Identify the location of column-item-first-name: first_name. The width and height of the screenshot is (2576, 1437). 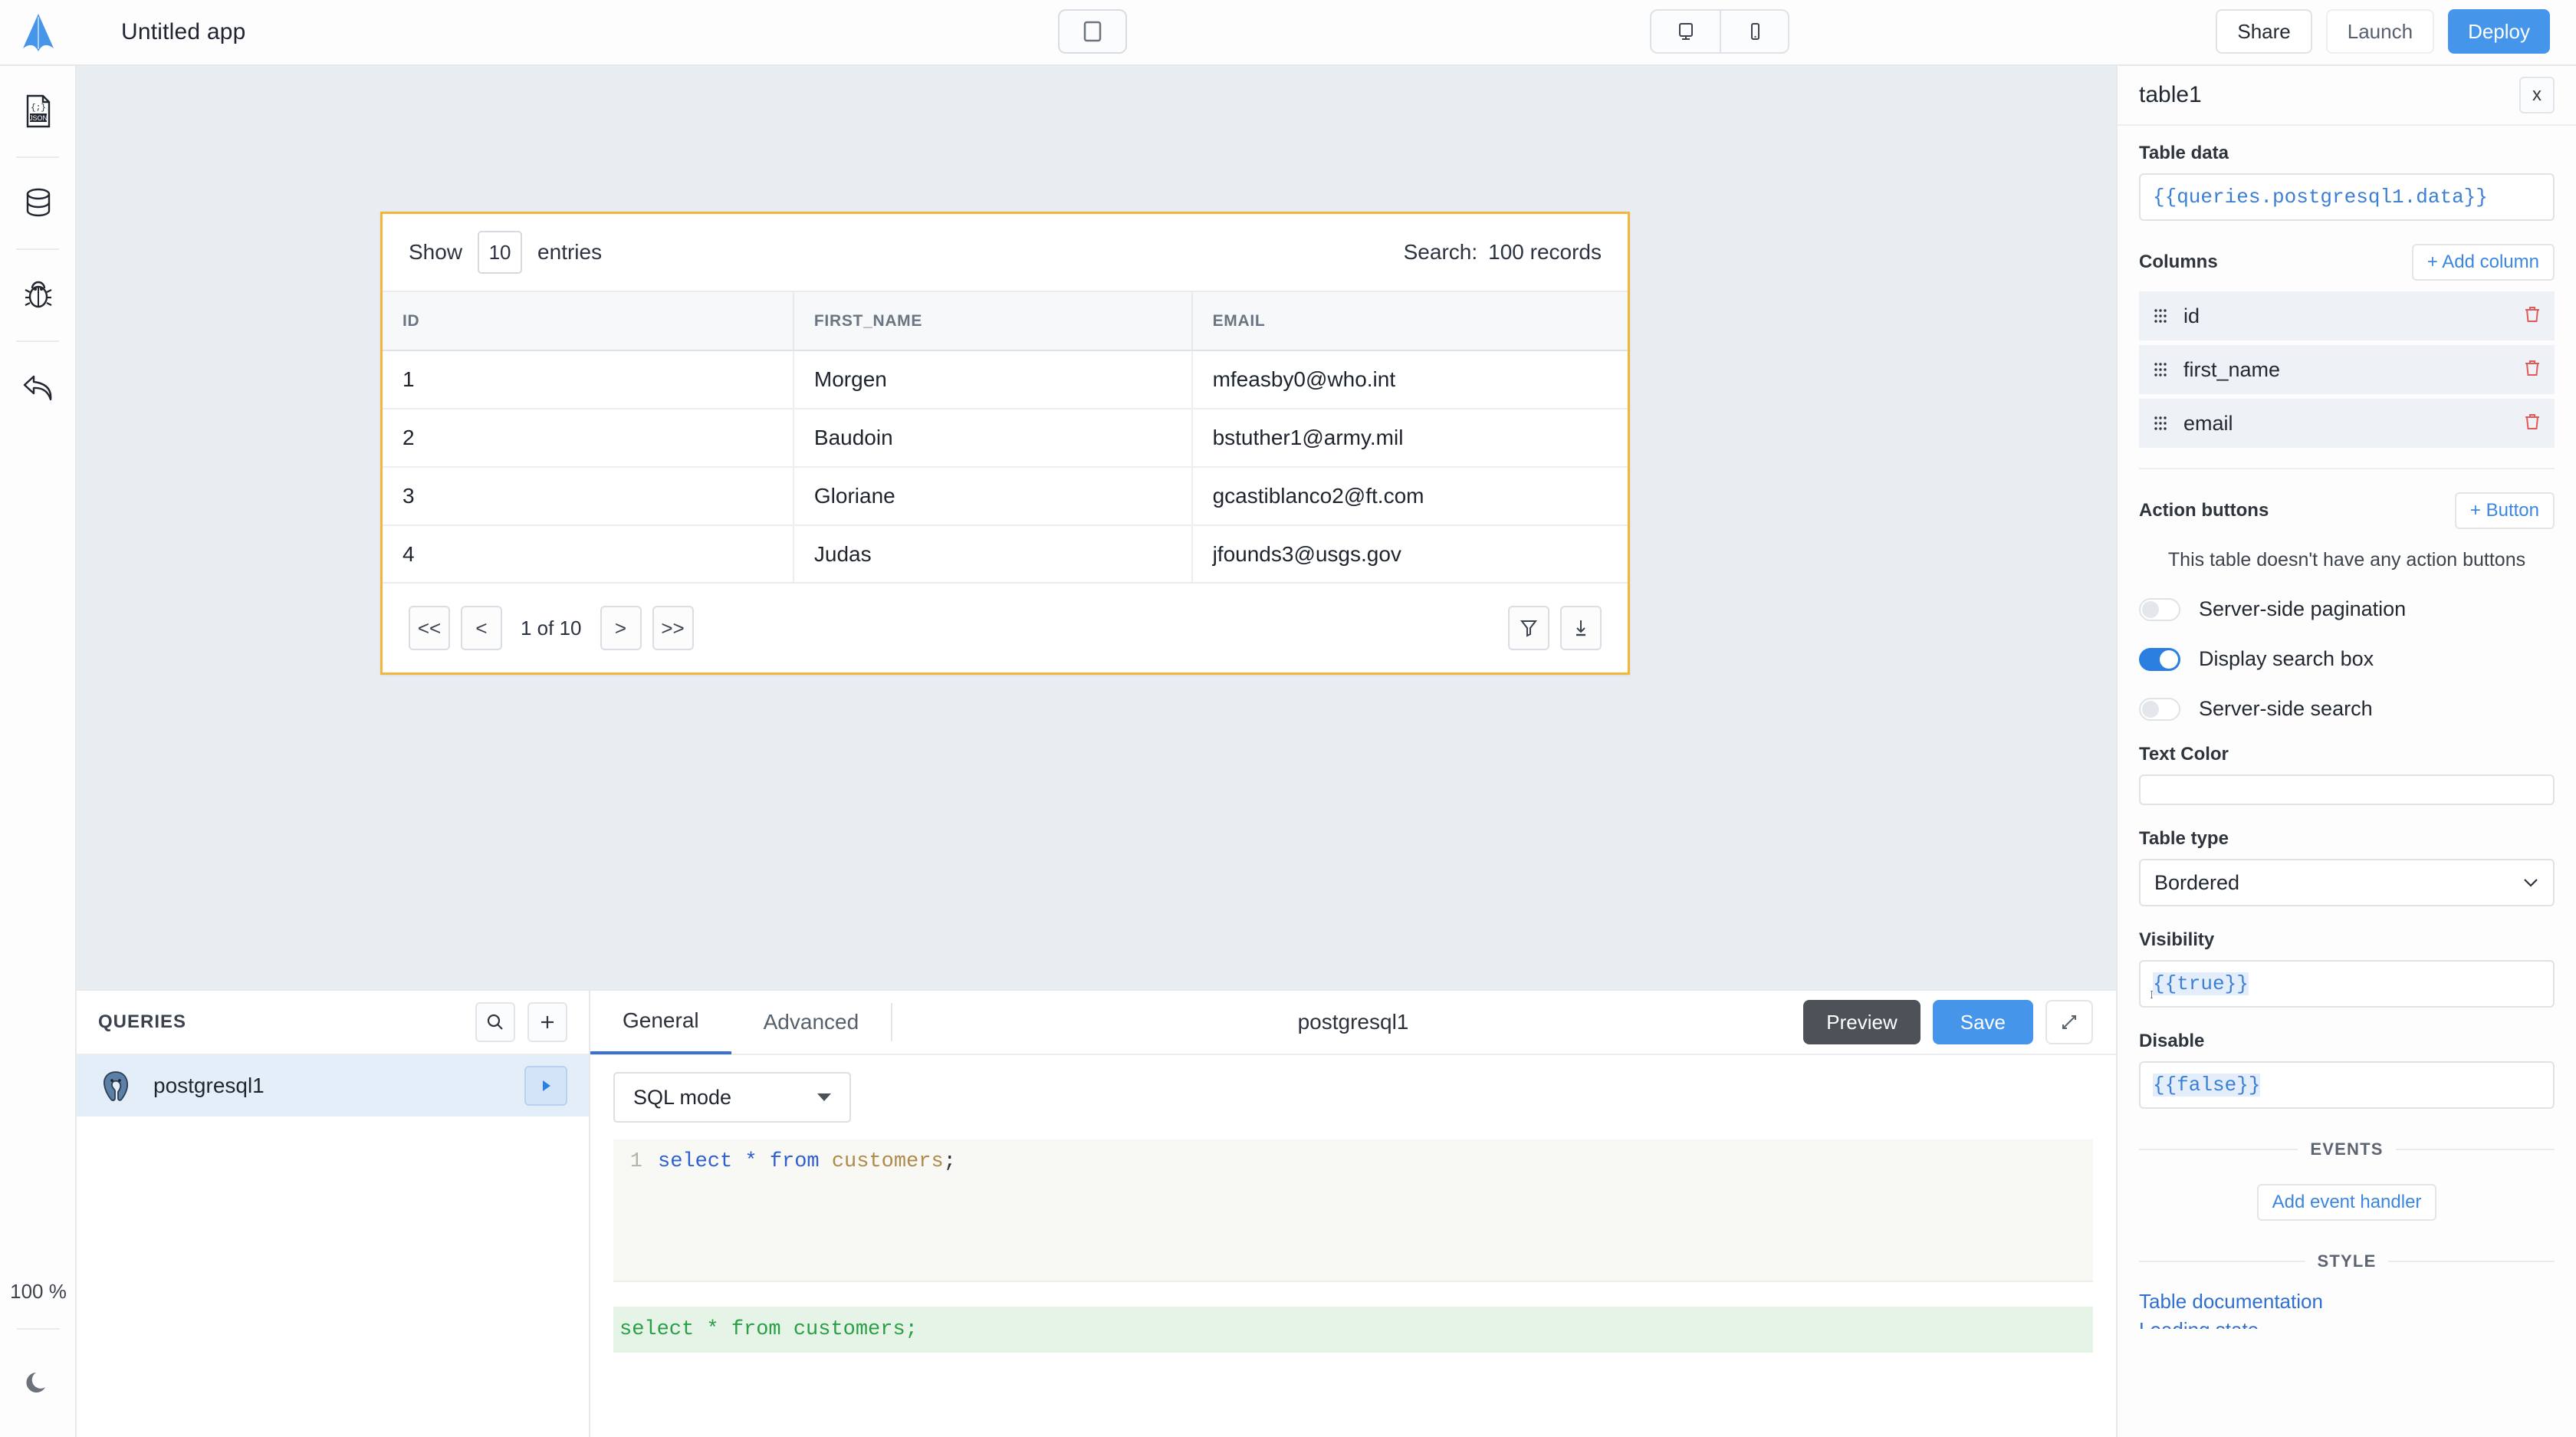
(2347, 369).